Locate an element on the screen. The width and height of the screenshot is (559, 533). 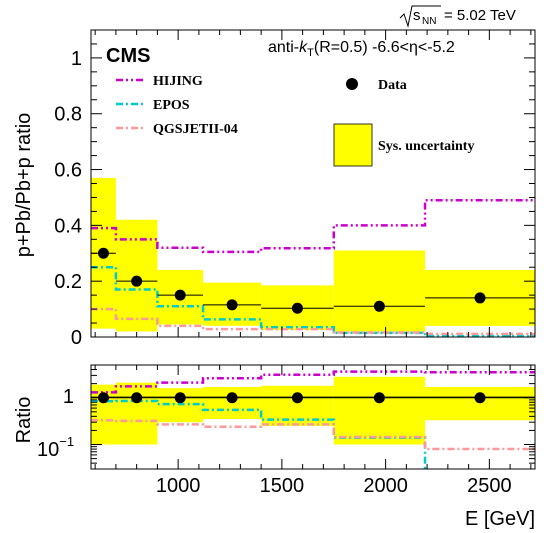
ratio-y-tick-label-0p1: 10−1 is located at coordinates (55, 447).